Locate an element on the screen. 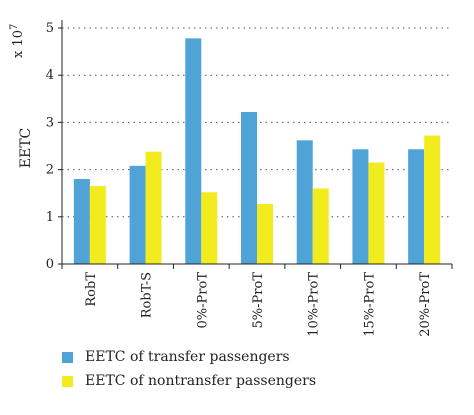  legend-label-transfer: EETC of transfer passengers is located at coordinates (187, 357).